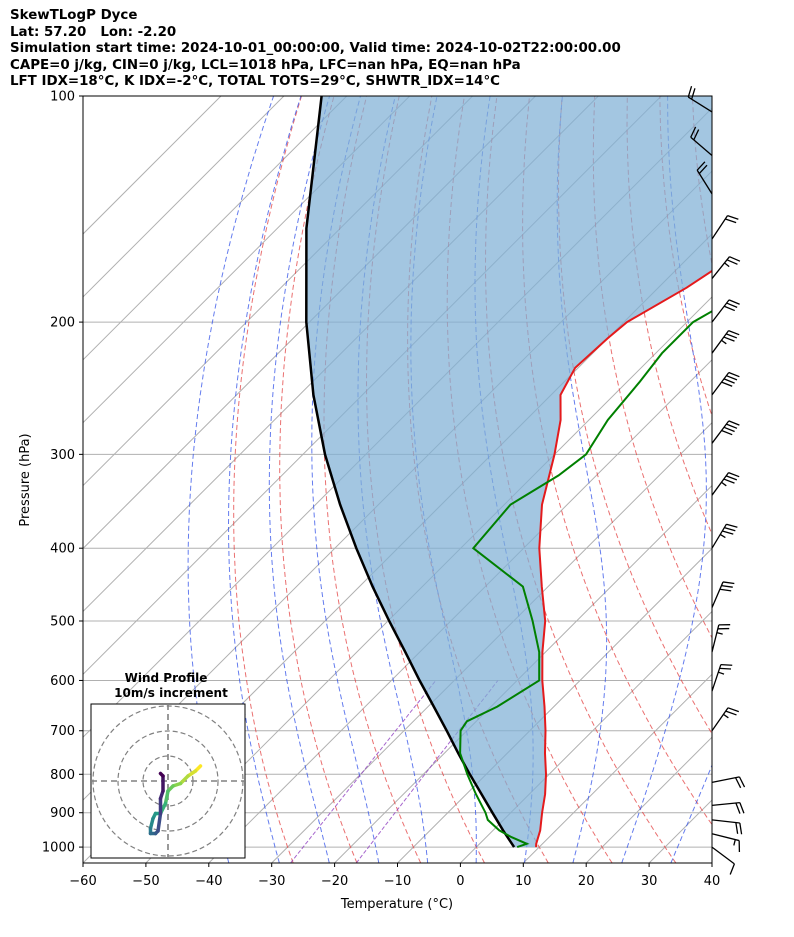  I want to click on x-tick-label: 40, so click(712, 881).